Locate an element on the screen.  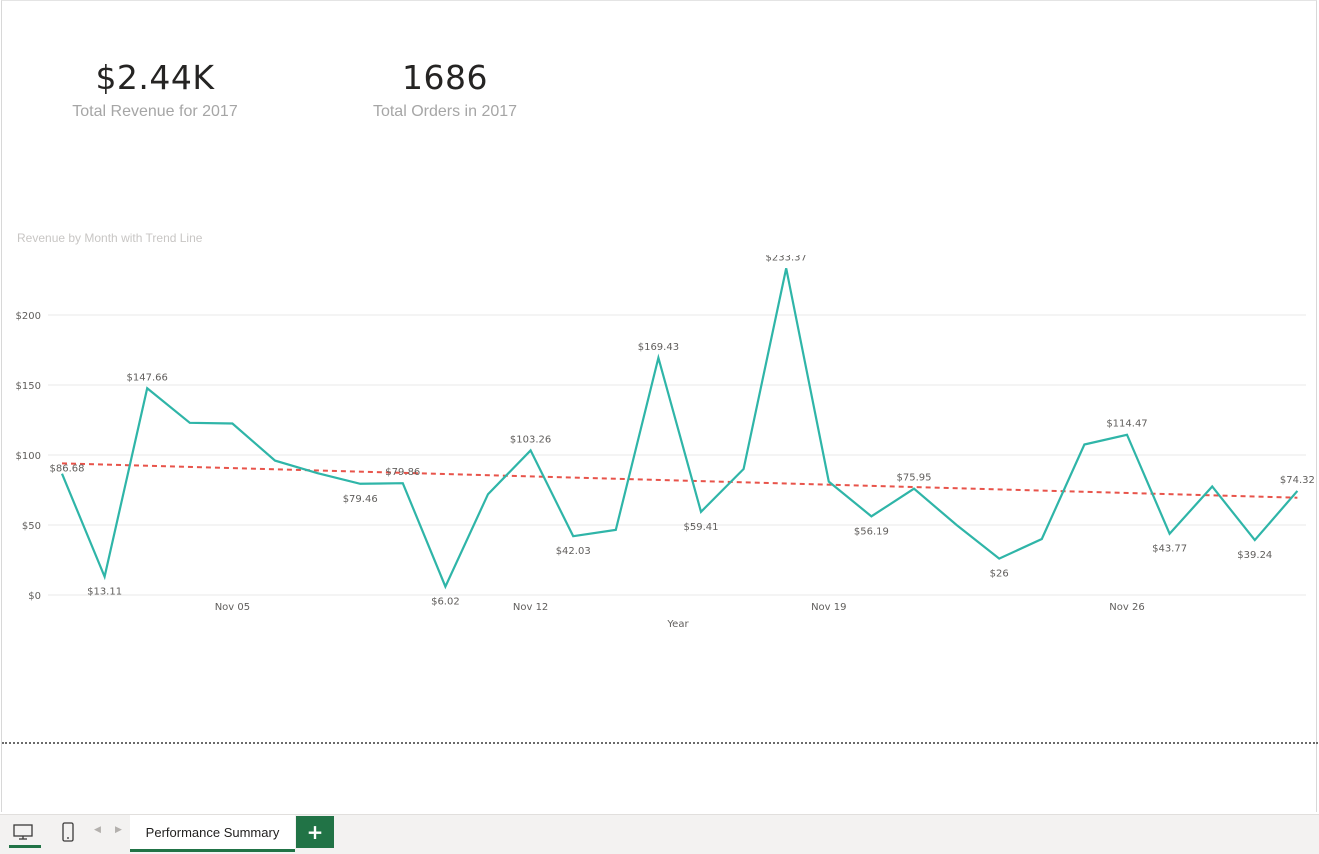
x-axis-label: Year is located at coordinates (677, 624).